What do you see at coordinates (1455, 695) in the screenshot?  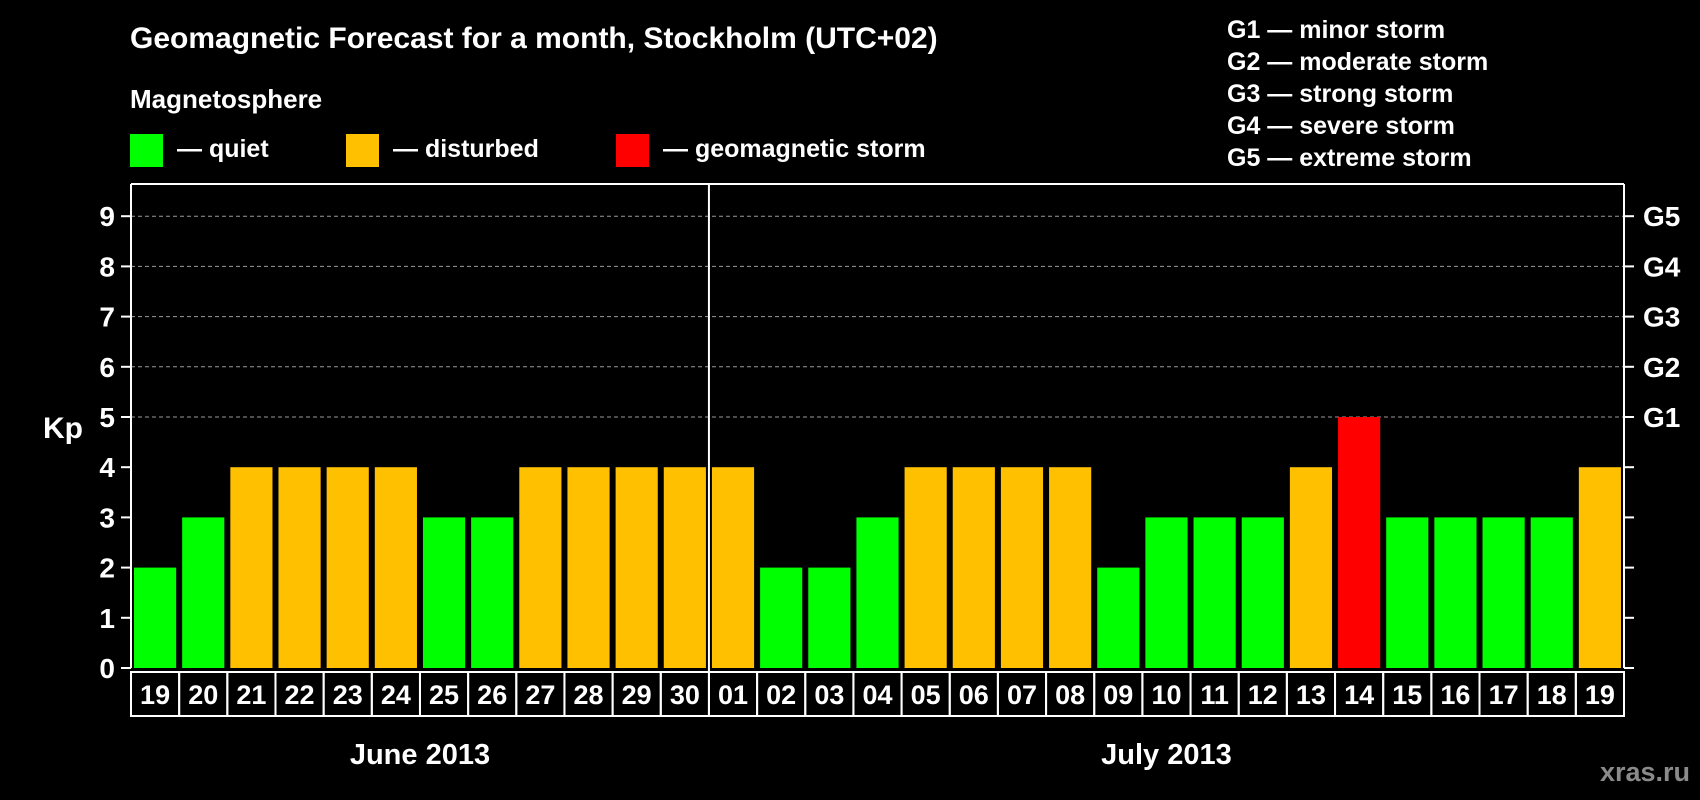 I see `day-label-28: 16` at bounding box center [1455, 695].